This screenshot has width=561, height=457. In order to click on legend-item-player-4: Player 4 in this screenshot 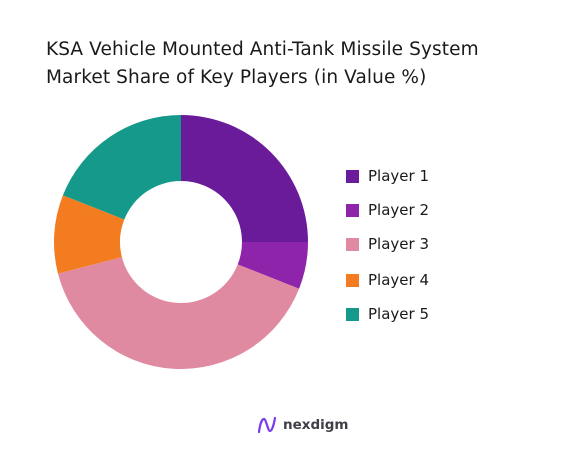, I will do `click(387, 280)`.